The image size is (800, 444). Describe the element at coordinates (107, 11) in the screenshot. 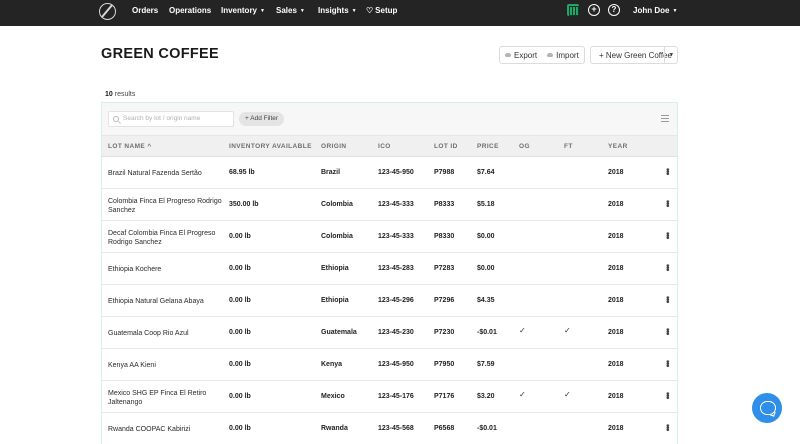

I see `logo-icon` at that location.